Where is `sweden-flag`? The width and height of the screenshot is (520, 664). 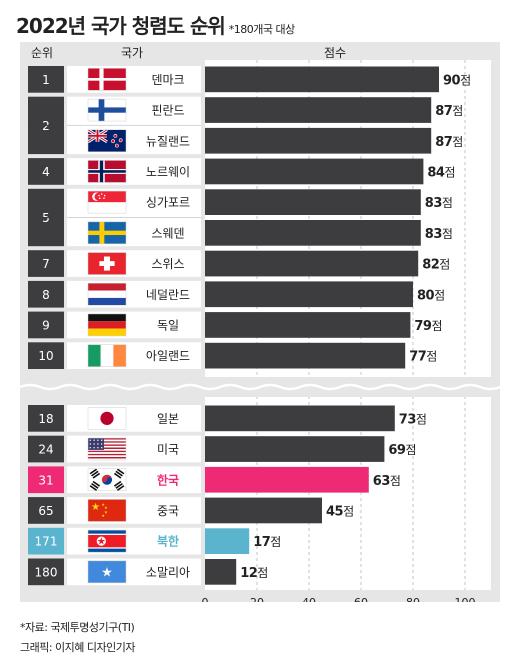 sweden-flag is located at coordinates (107, 233).